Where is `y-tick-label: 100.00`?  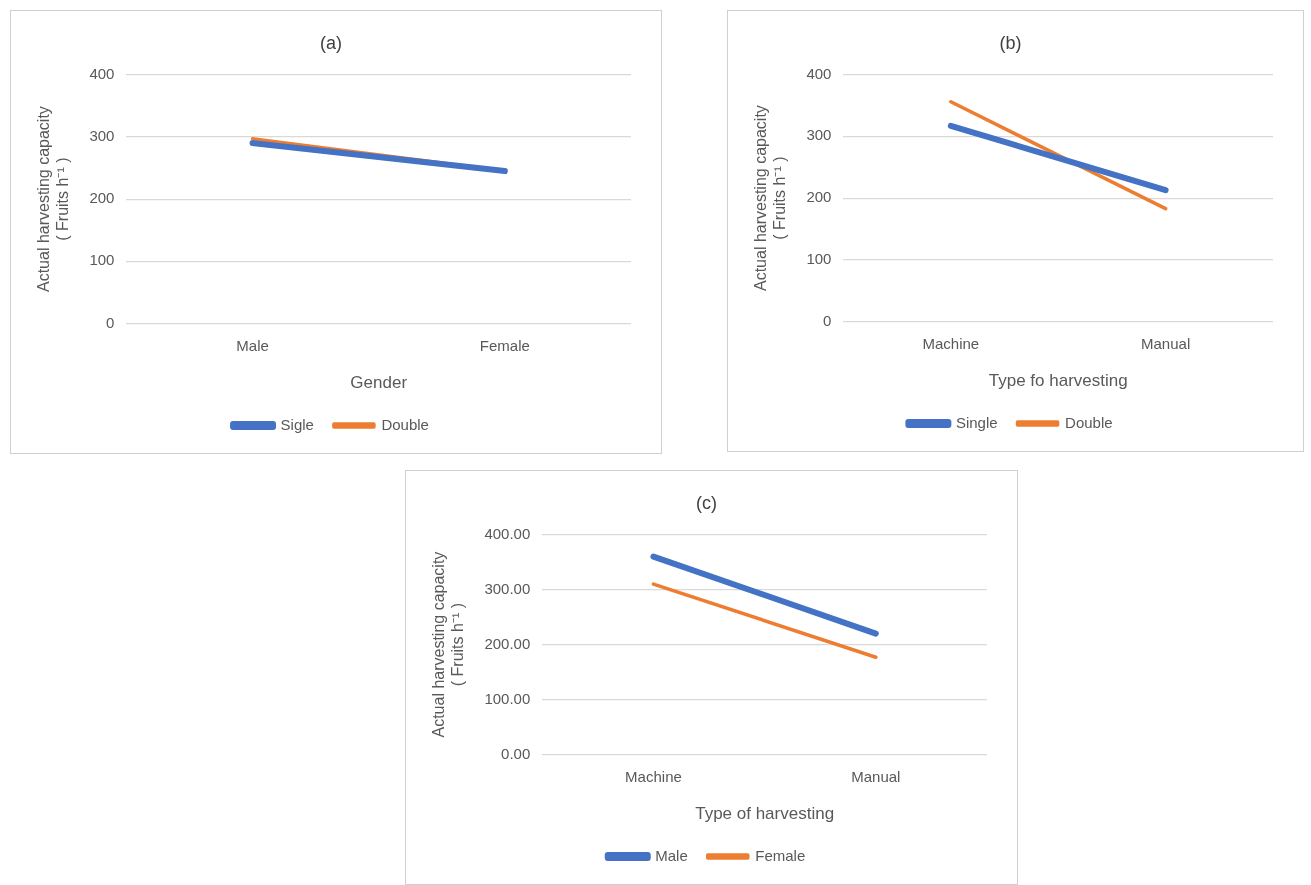
y-tick-label: 100.00 is located at coordinates (507, 698).